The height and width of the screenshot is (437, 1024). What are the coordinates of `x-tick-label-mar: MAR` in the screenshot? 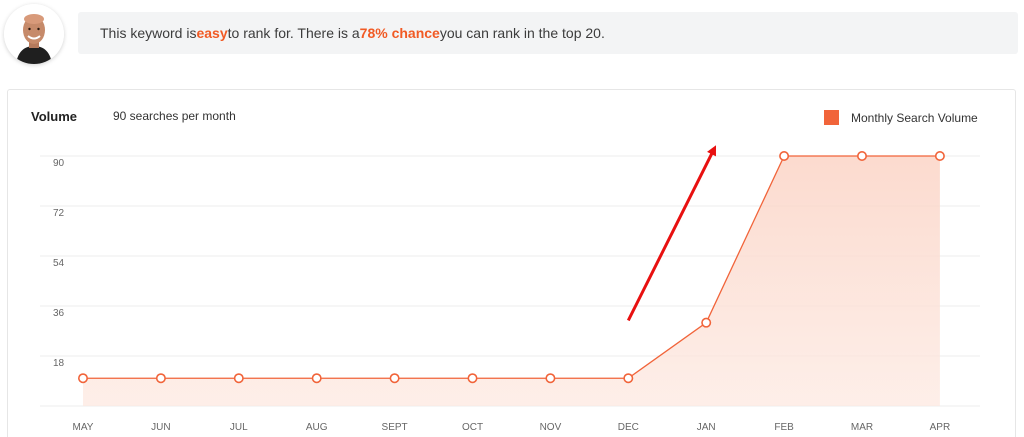 It's located at (862, 427).